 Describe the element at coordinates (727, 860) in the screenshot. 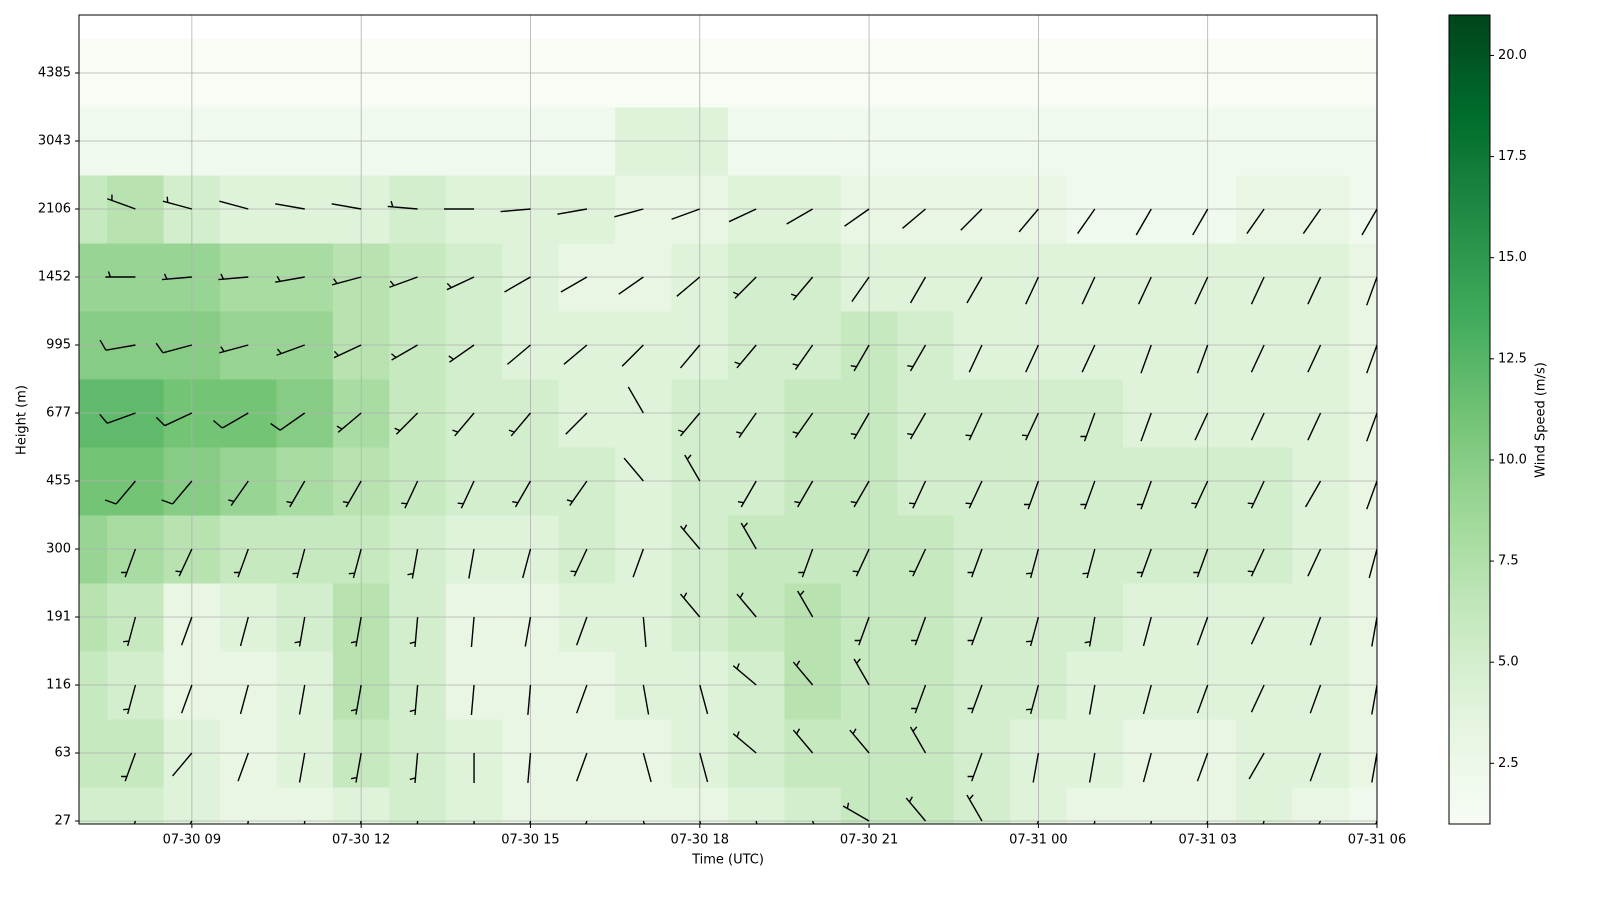

I see `x-axis-label: Time (UTC)` at that location.